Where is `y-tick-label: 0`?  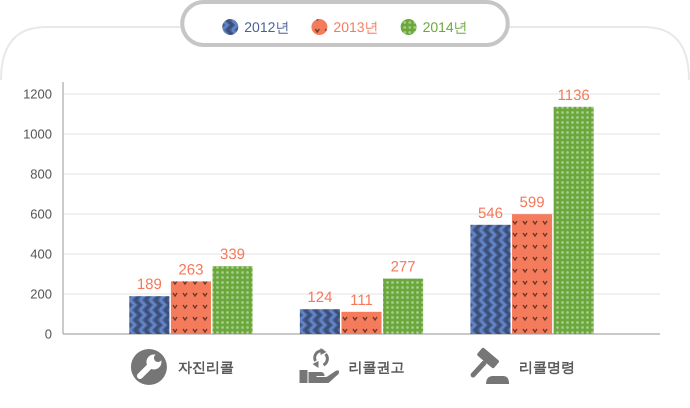
y-tick-label: 0 is located at coordinates (48, 334).